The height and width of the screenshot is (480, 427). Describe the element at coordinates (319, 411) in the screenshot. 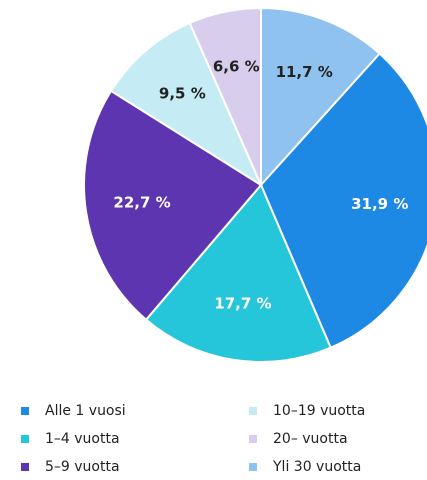

I see `legend-label: 10–19 vuotta` at that location.